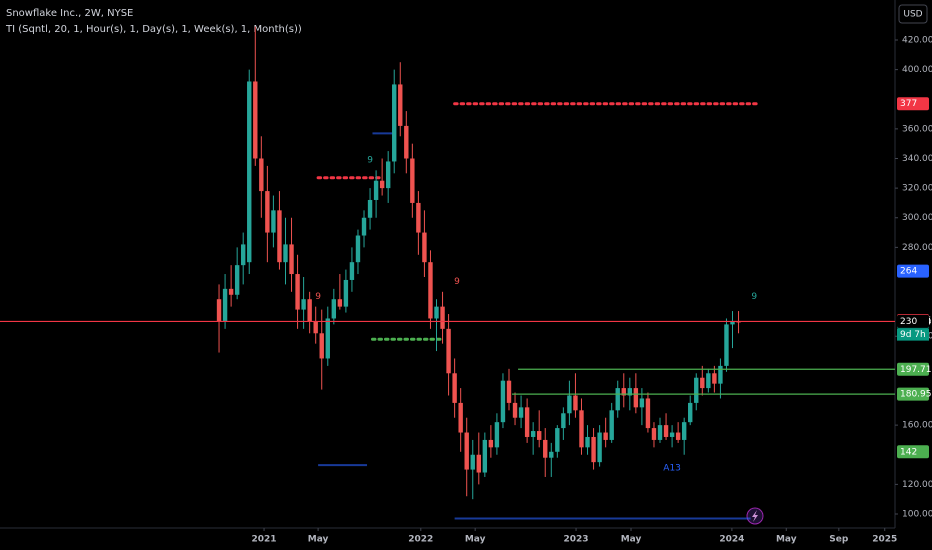 This screenshot has height=550, width=932. What do you see at coordinates (917, 515) in the screenshot?
I see `y-tick-label: 100.00` at bounding box center [917, 515].